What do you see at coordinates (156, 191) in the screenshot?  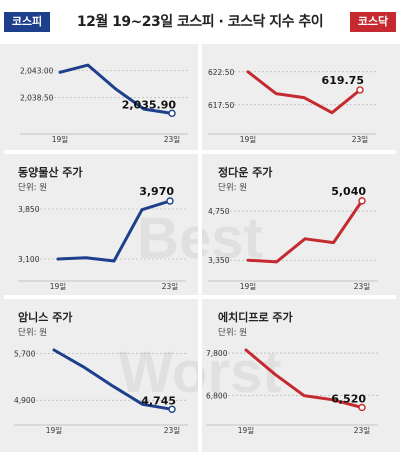 I see `end-value-label: 3,970` at bounding box center [156, 191].